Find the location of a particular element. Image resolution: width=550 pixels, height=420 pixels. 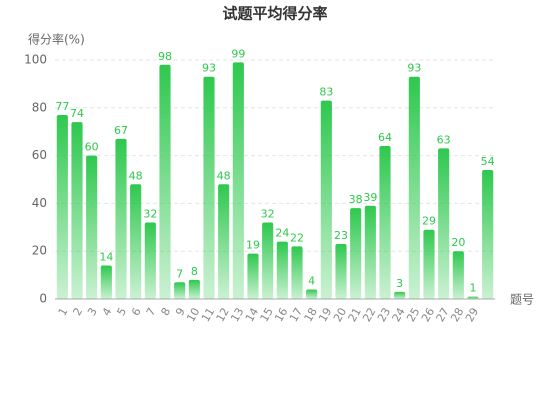

value-label: 64 is located at coordinates (385, 137).